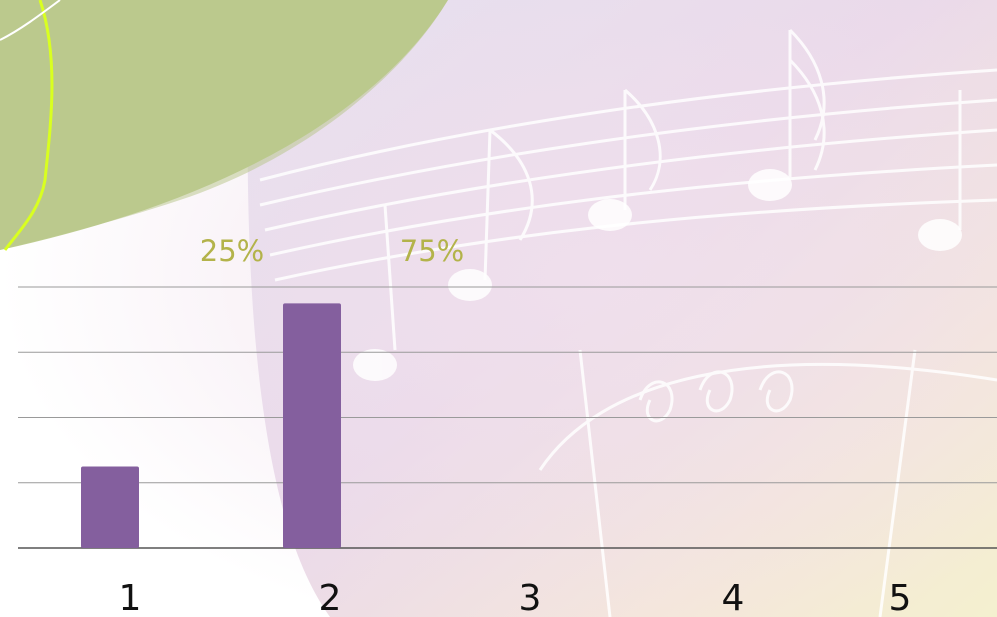 The image size is (997, 617). Describe the element at coordinates (530, 597) in the screenshot. I see `x-tick-label: 3` at that location.